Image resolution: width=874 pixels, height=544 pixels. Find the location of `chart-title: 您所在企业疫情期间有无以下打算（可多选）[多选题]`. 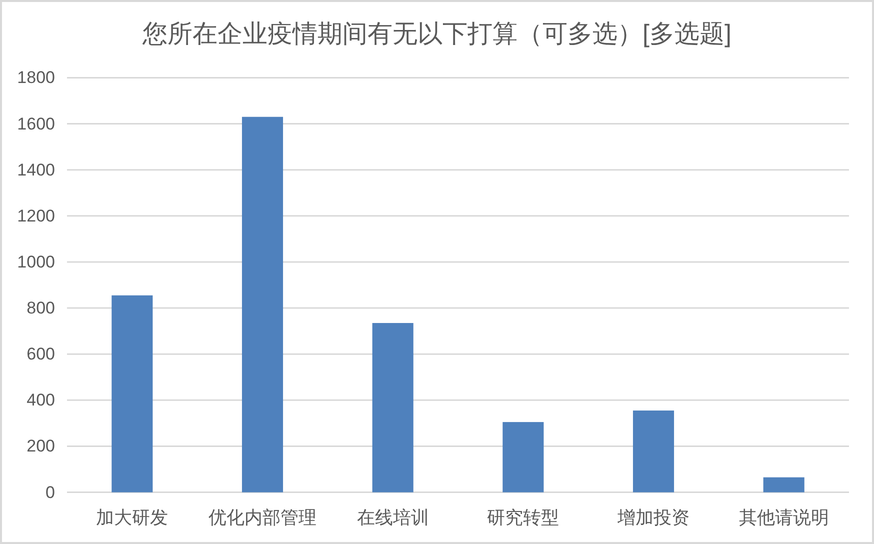

chart-title: 您所在企业疫情期间有无以下打算（可多选）[多选题] is located at coordinates (437, 34).